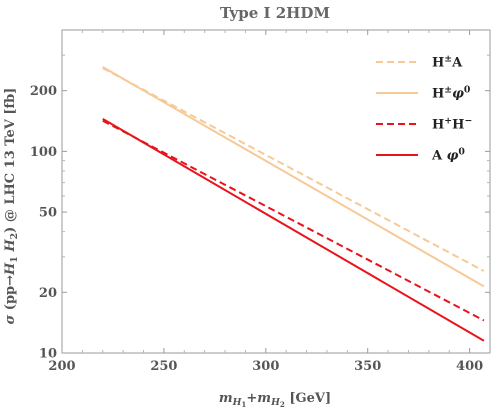  What do you see at coordinates (452, 124) in the screenshot?
I see `legend-label-3: H+H−` at bounding box center [452, 124].